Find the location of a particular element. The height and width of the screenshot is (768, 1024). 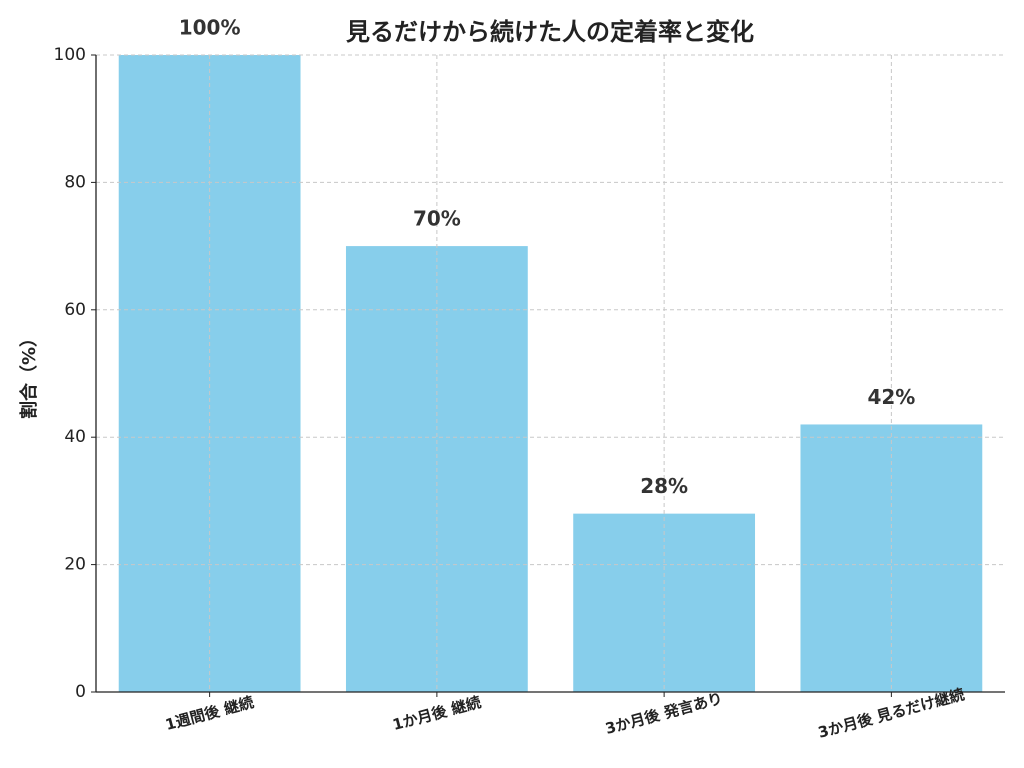

y-tick-label: 100 is located at coordinates (70, 55).